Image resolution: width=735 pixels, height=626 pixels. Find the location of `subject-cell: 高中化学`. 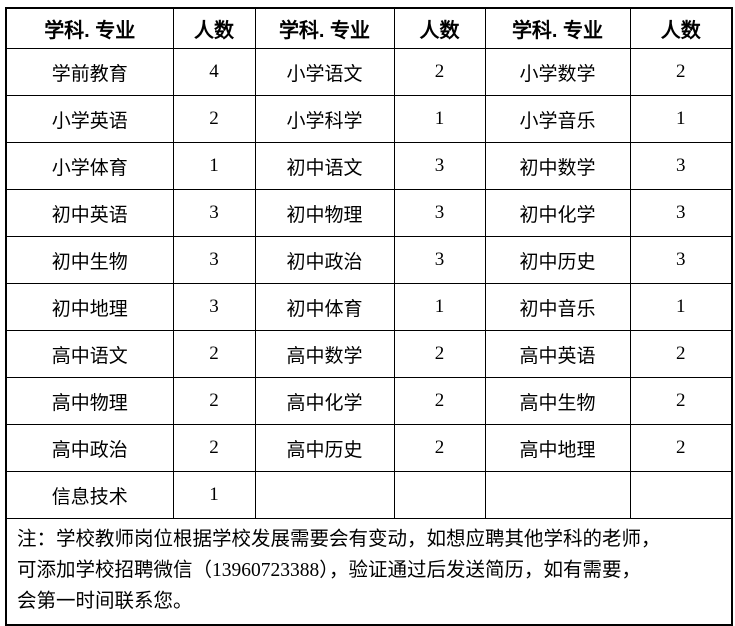

subject-cell: 高中化学 is located at coordinates (324, 401).